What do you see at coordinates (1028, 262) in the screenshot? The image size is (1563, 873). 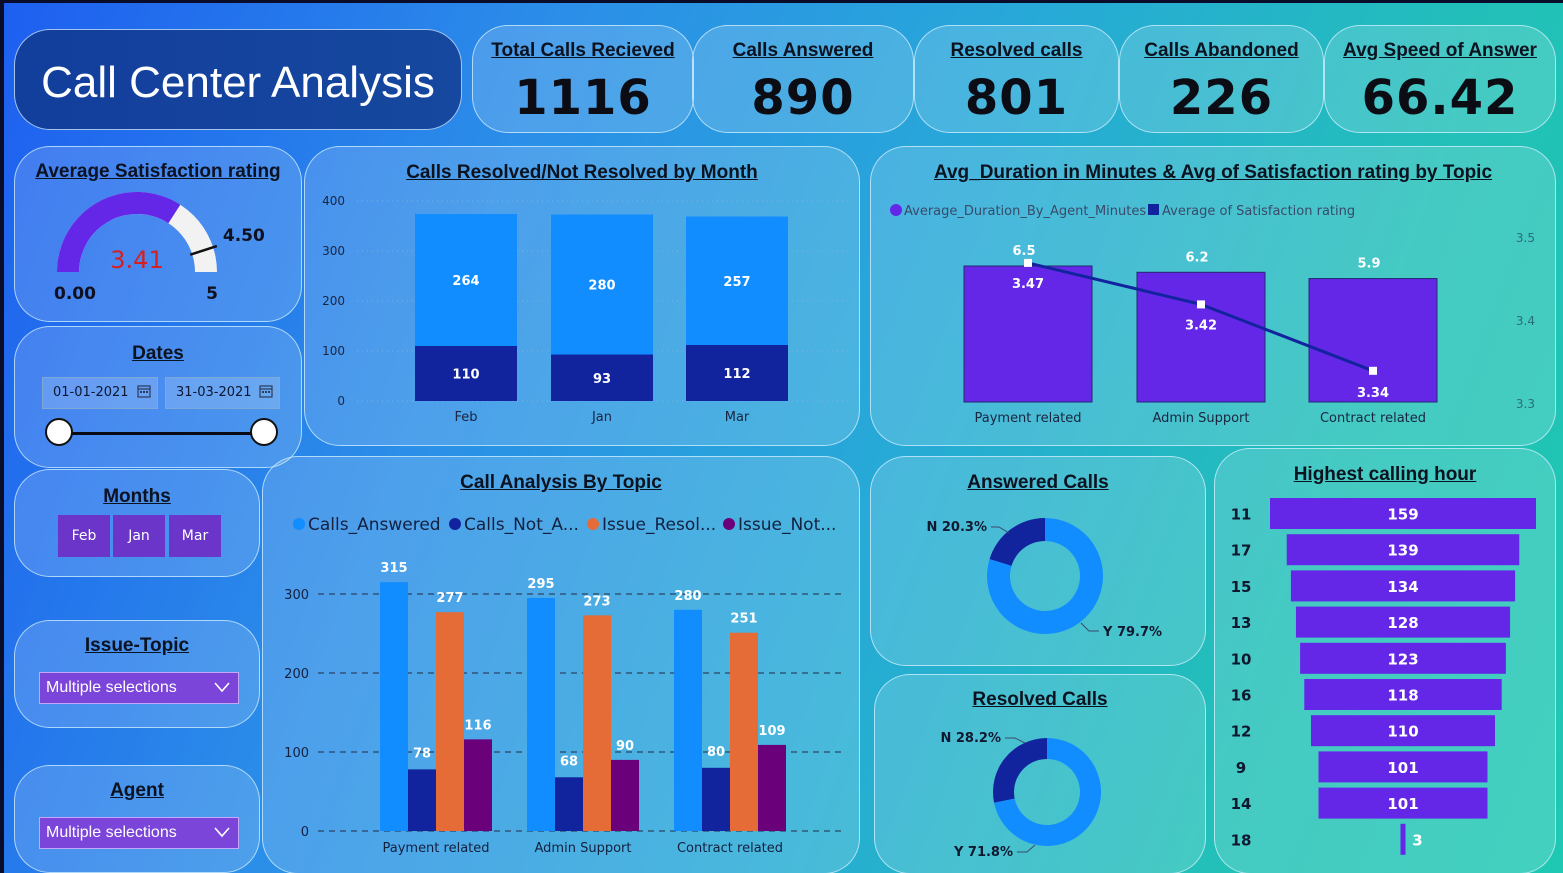 I see `line-point` at bounding box center [1028, 262].